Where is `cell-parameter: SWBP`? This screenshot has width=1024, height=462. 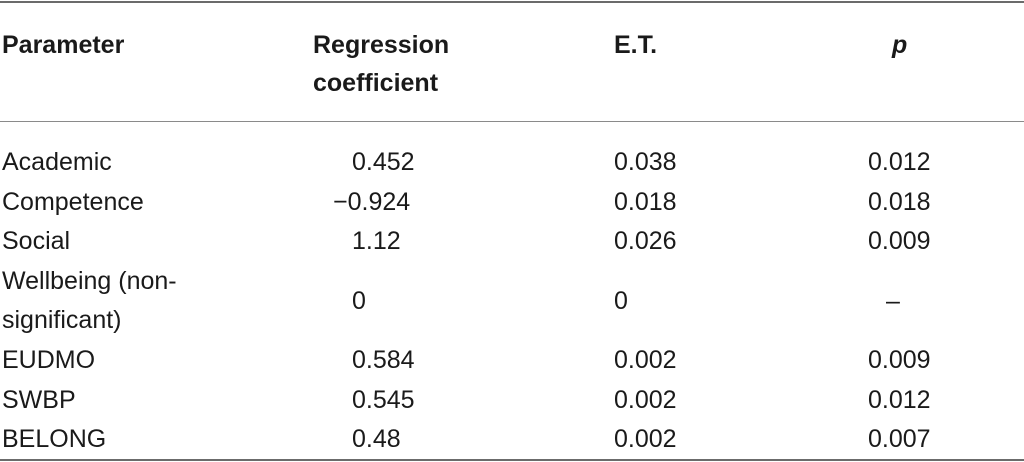
cell-parameter: SWBP is located at coordinates (39, 400).